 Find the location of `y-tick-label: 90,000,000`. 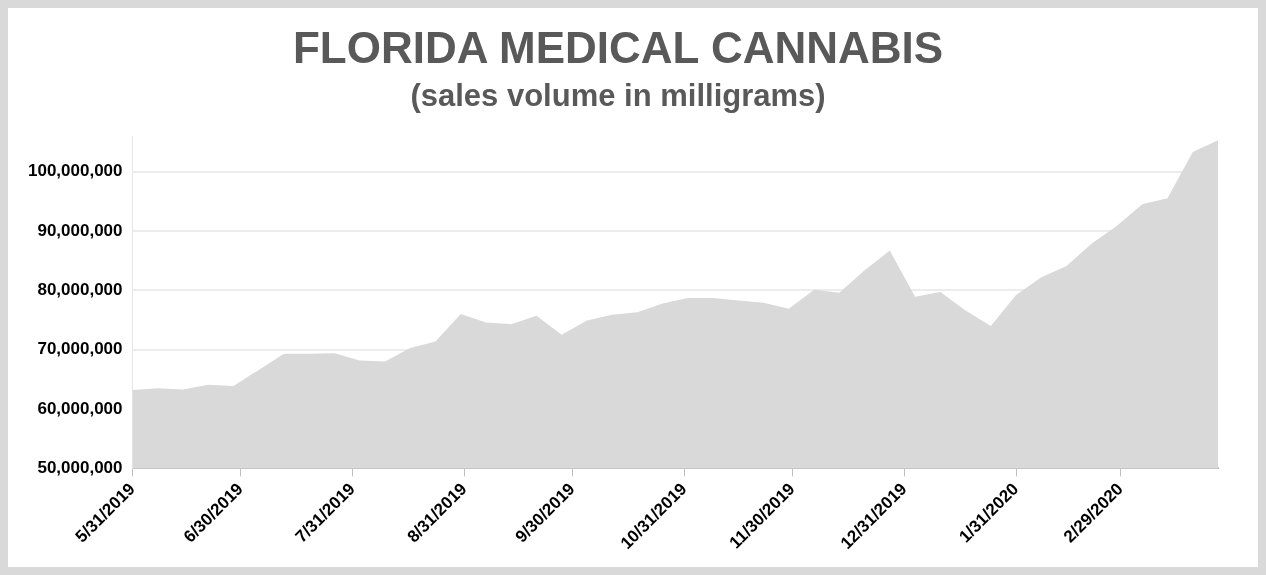

y-tick-label: 90,000,000 is located at coordinates (80, 230).